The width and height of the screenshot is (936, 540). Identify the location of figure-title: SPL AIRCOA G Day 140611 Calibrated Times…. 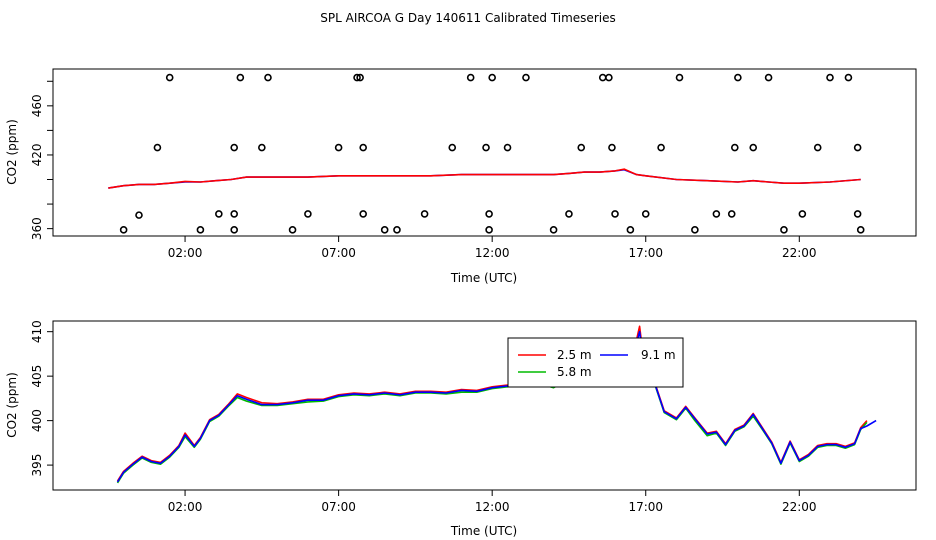
(467, 18).